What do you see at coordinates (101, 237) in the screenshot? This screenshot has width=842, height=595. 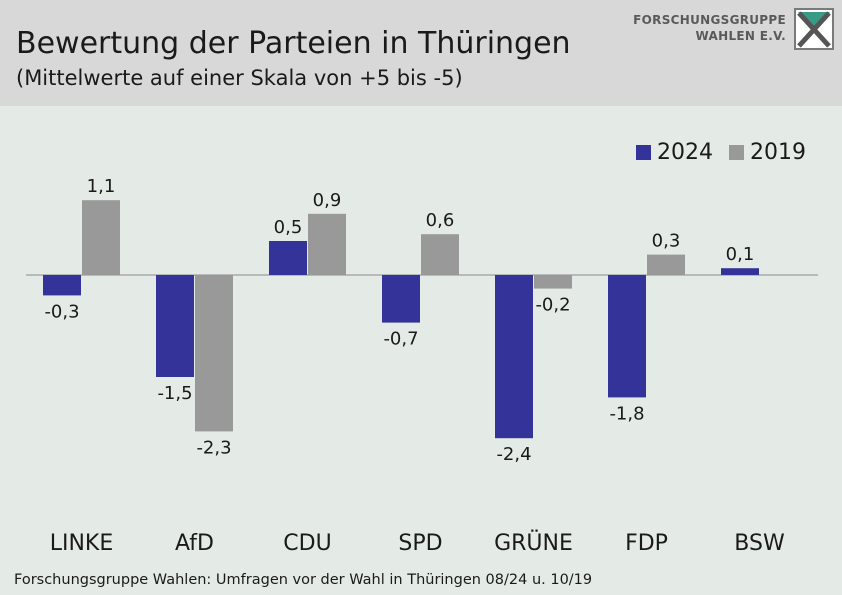 I see `bar-2019-linke` at bounding box center [101, 237].